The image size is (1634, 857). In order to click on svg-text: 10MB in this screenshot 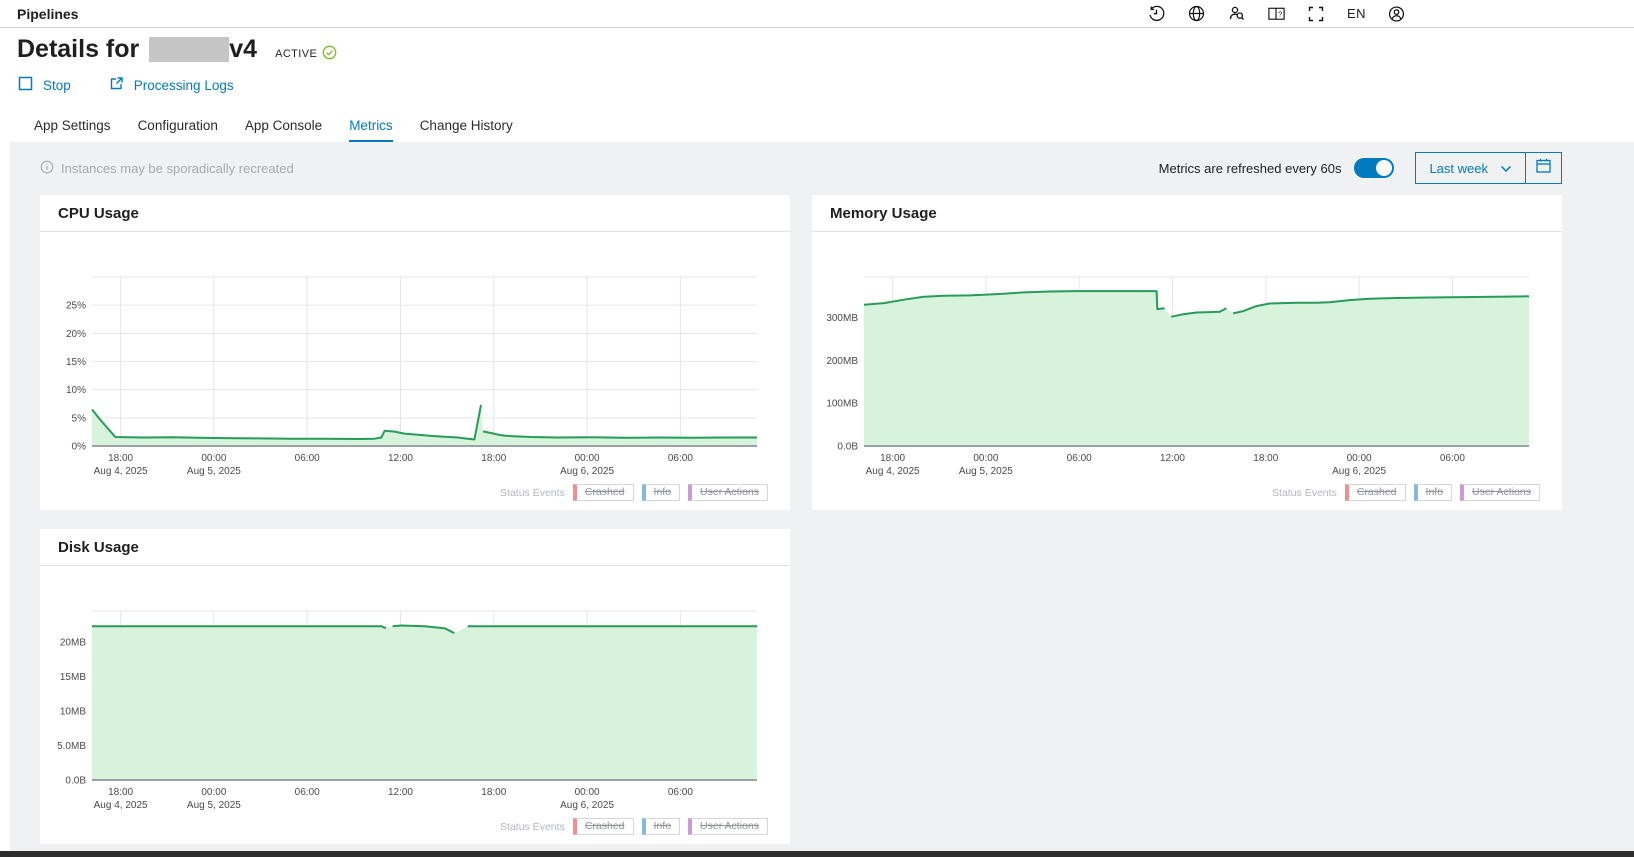, I will do `click(73, 712)`.